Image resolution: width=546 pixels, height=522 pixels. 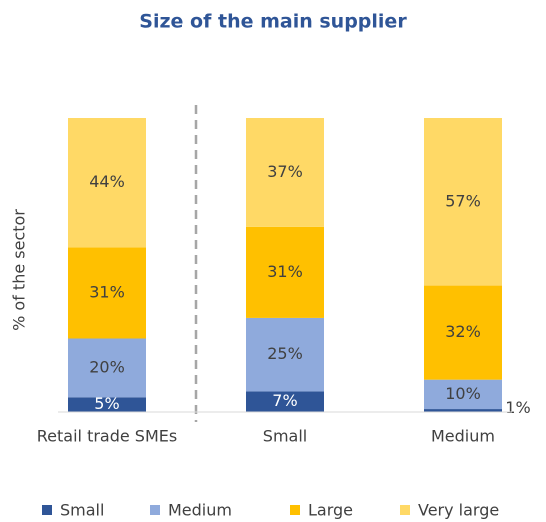 I want to click on data-label: 5%, so click(x=106, y=403).